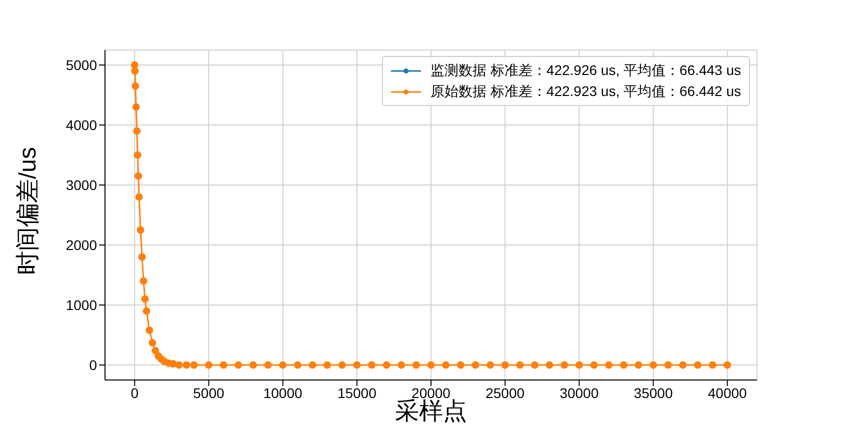  Describe the element at coordinates (82, 184) in the screenshot. I see `y-tick-label: 3000` at that location.